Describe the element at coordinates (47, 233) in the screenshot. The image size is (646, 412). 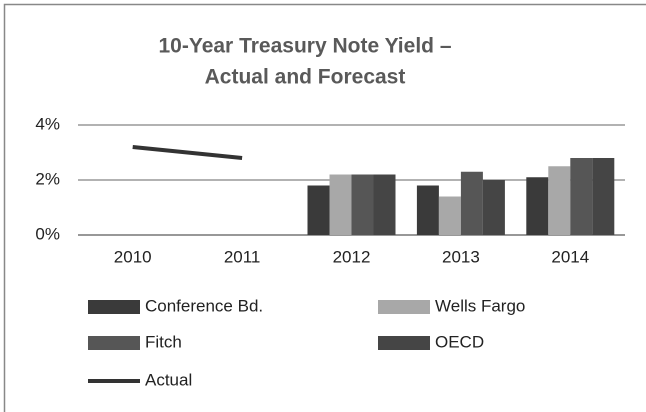
I see `y-tick-label: 0%` at that location.